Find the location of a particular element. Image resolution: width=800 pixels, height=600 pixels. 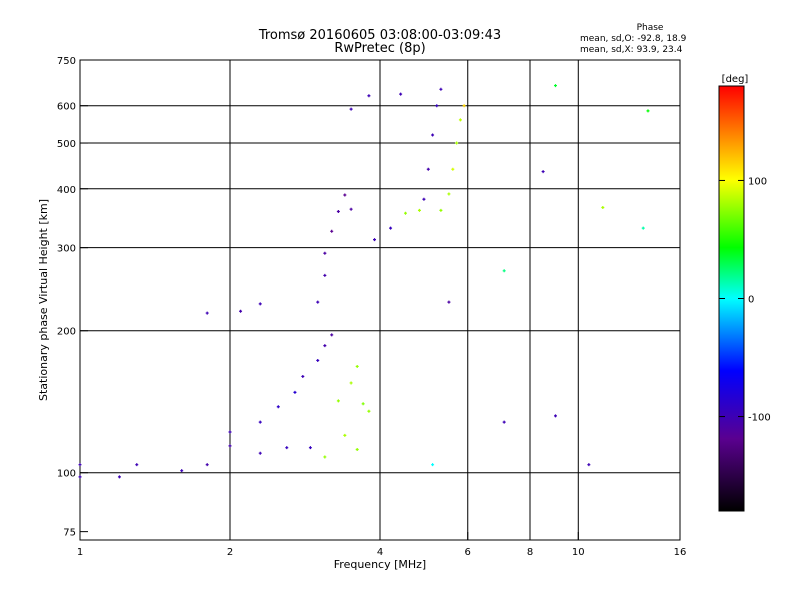

x-tick-label: 10 is located at coordinates (578, 552).